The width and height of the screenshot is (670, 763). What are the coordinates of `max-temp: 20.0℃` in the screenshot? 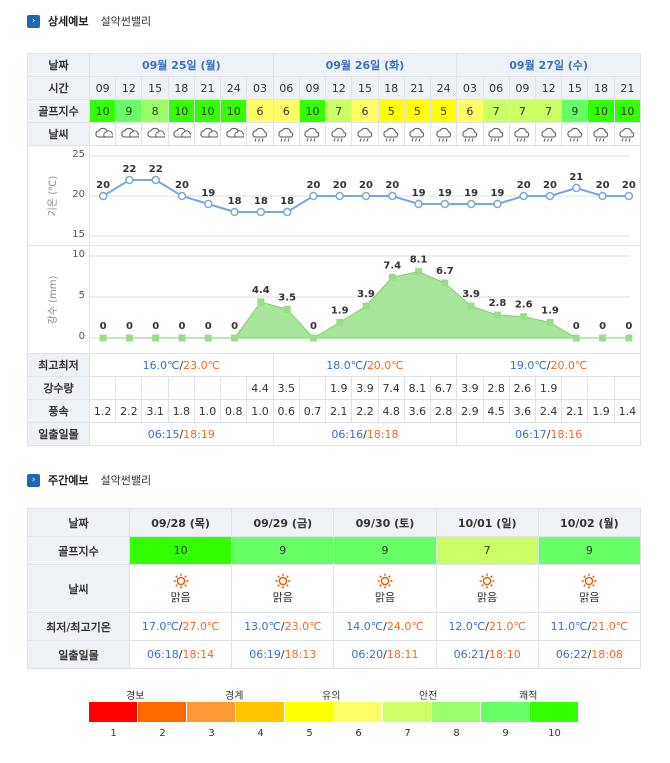 It's located at (569, 365).